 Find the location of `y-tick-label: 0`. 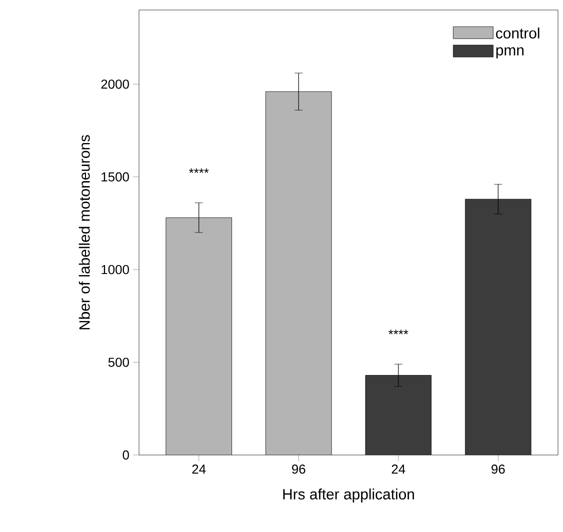

y-tick-label: 0 is located at coordinates (125, 455).